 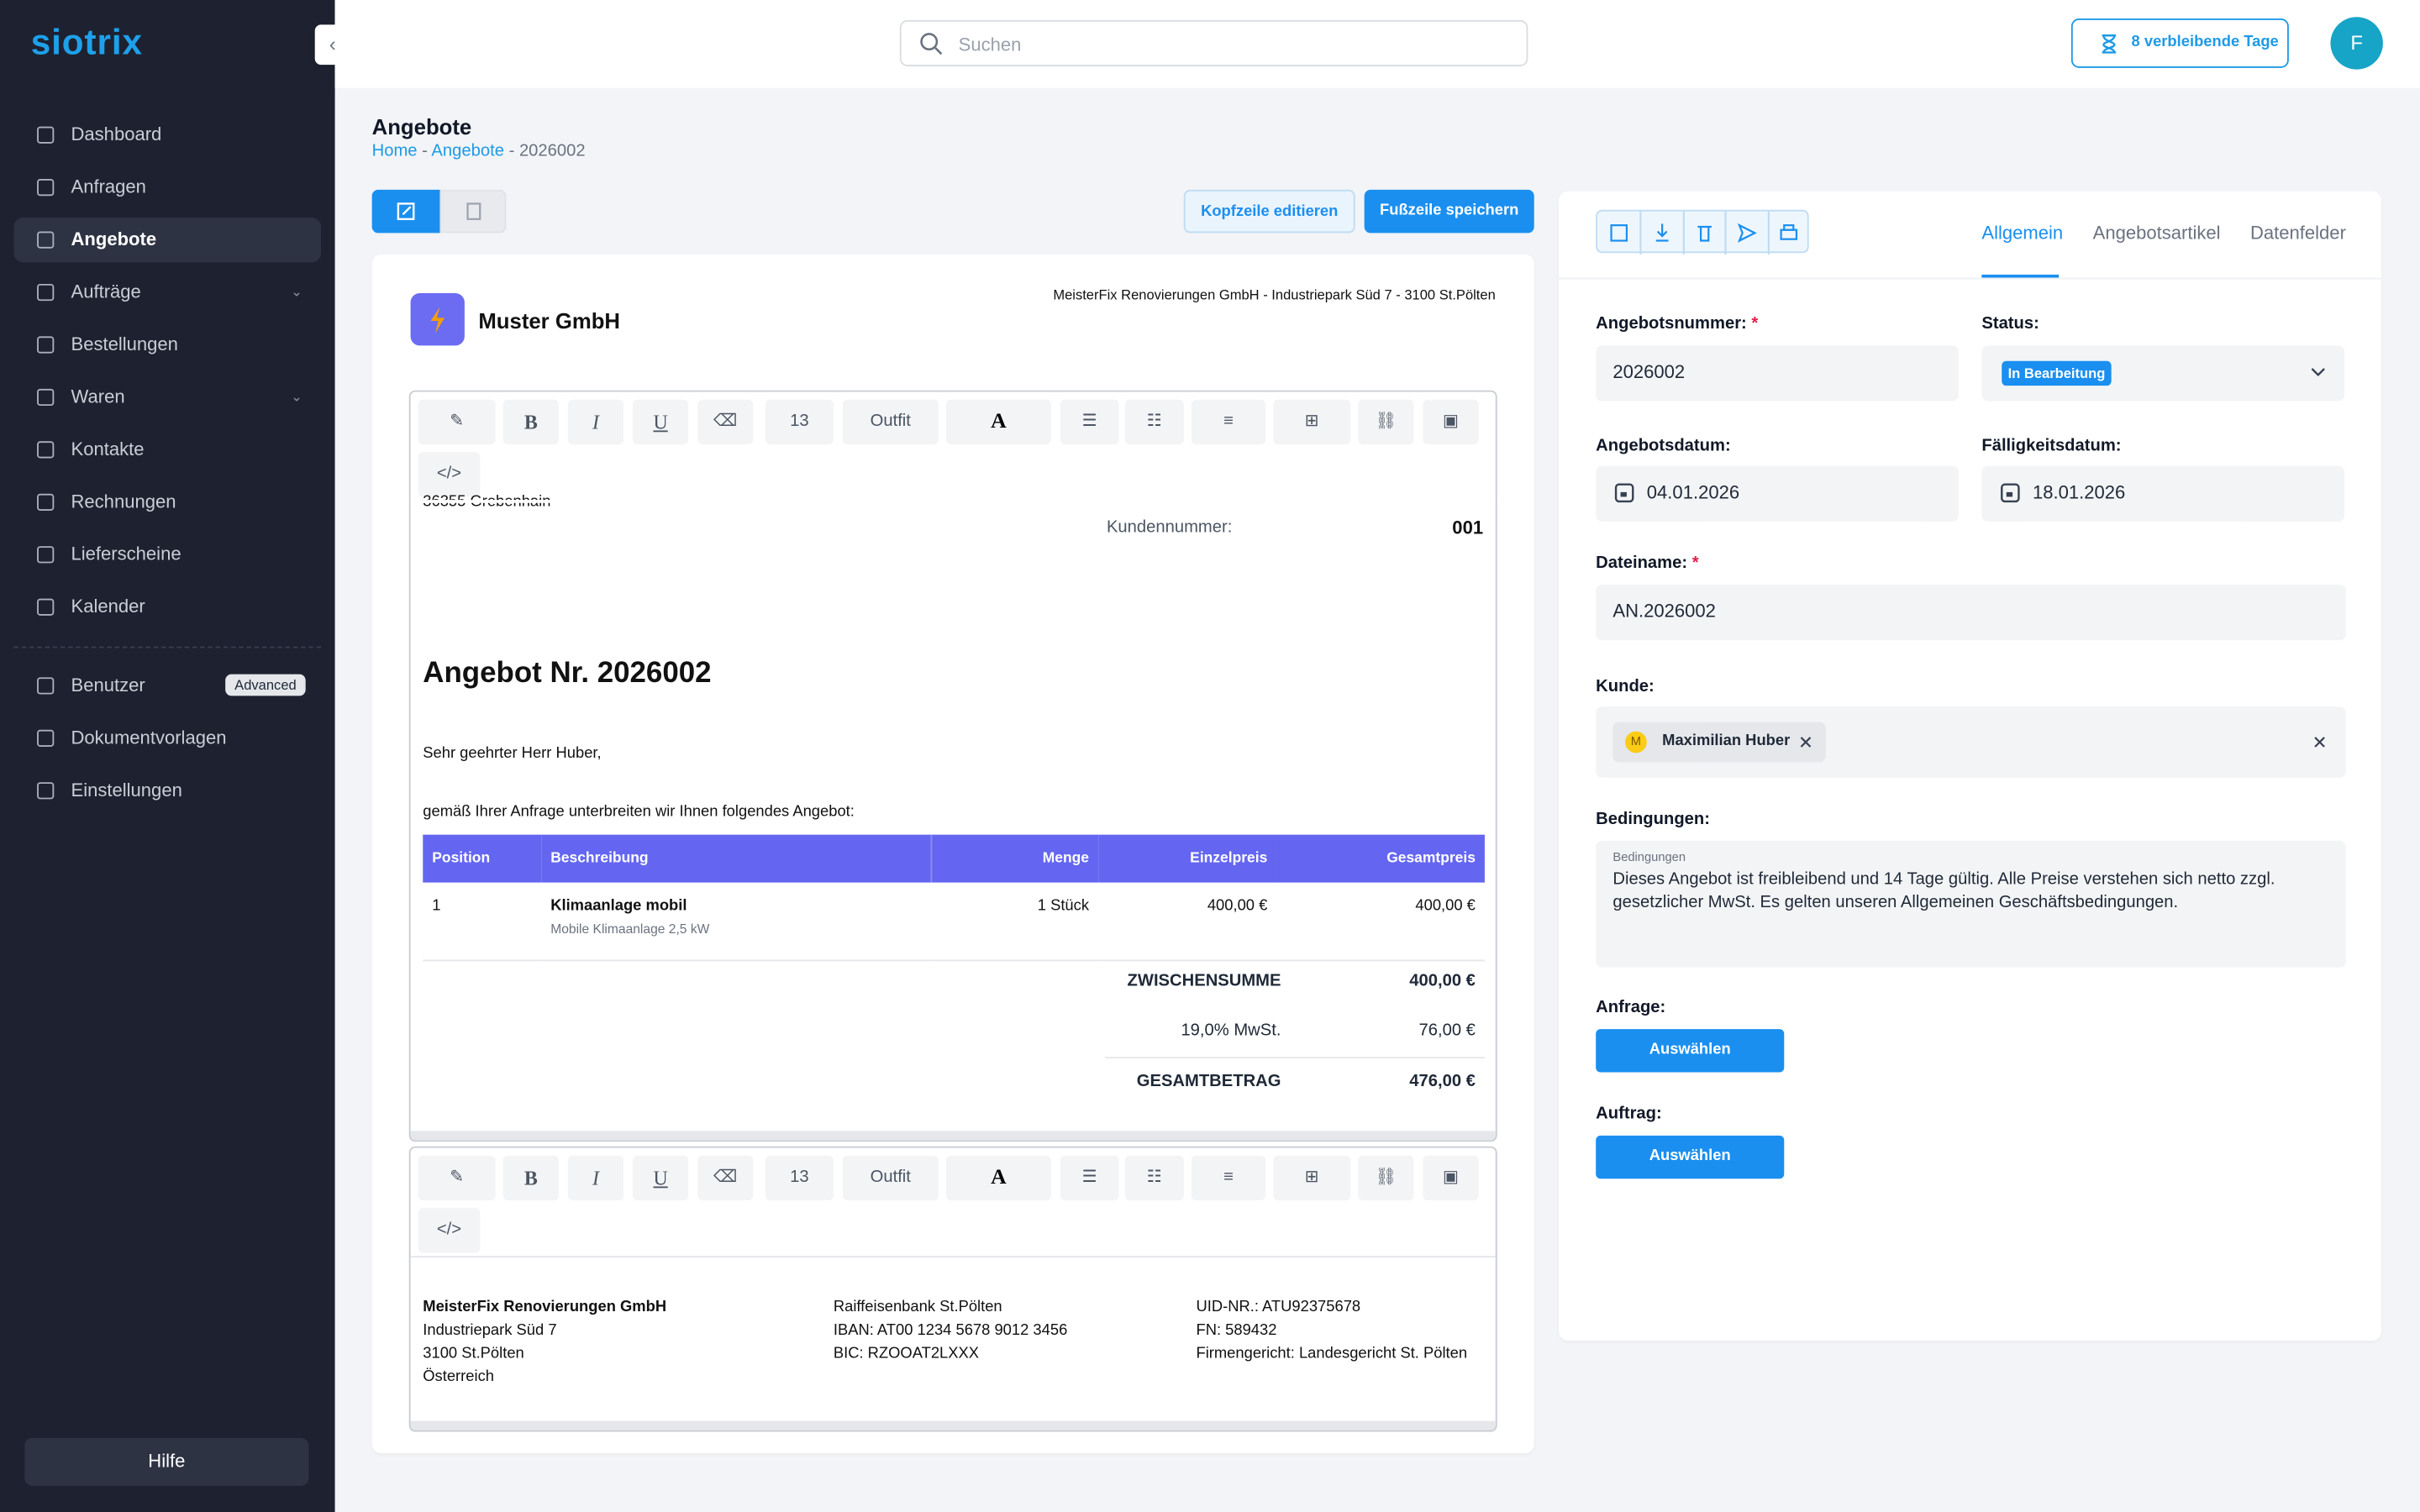 What do you see at coordinates (2163, 373) in the screenshot?
I see `status-select: In Bearbeitung` at bounding box center [2163, 373].